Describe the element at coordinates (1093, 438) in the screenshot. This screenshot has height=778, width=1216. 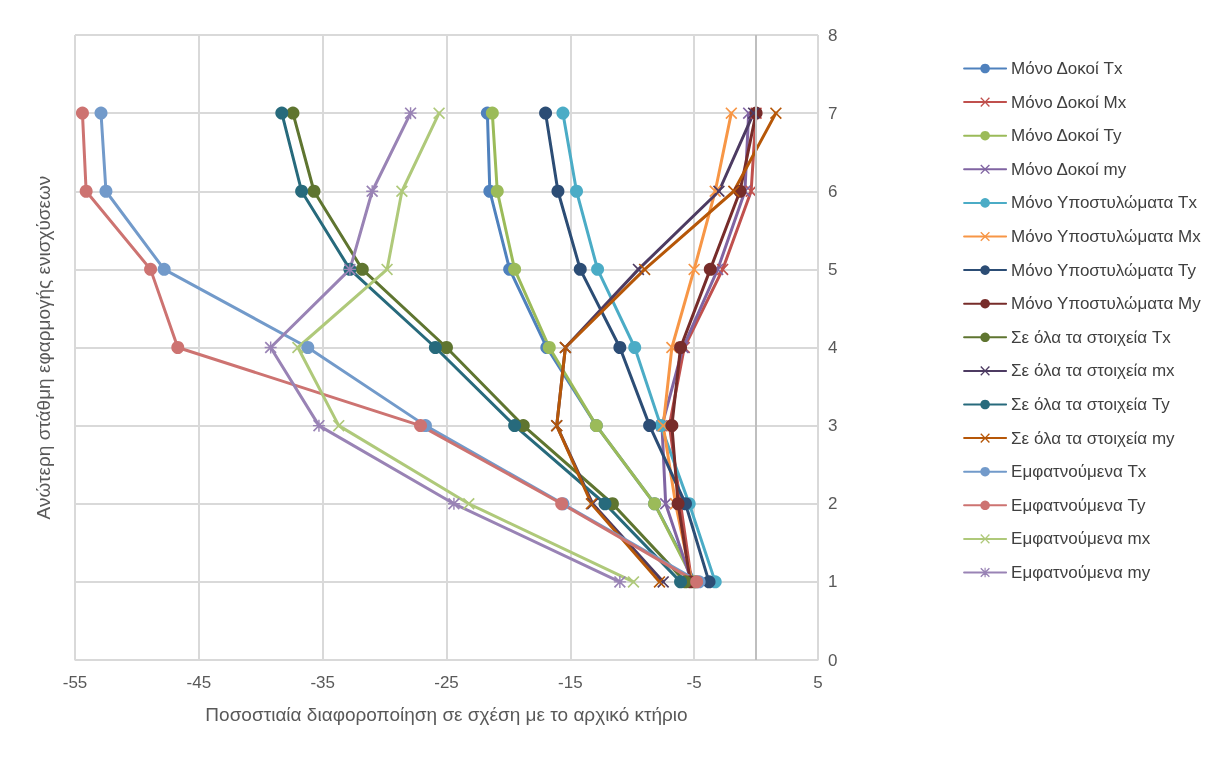
I see `legend-label: Σε όλα τα στοιχεία my` at that location.